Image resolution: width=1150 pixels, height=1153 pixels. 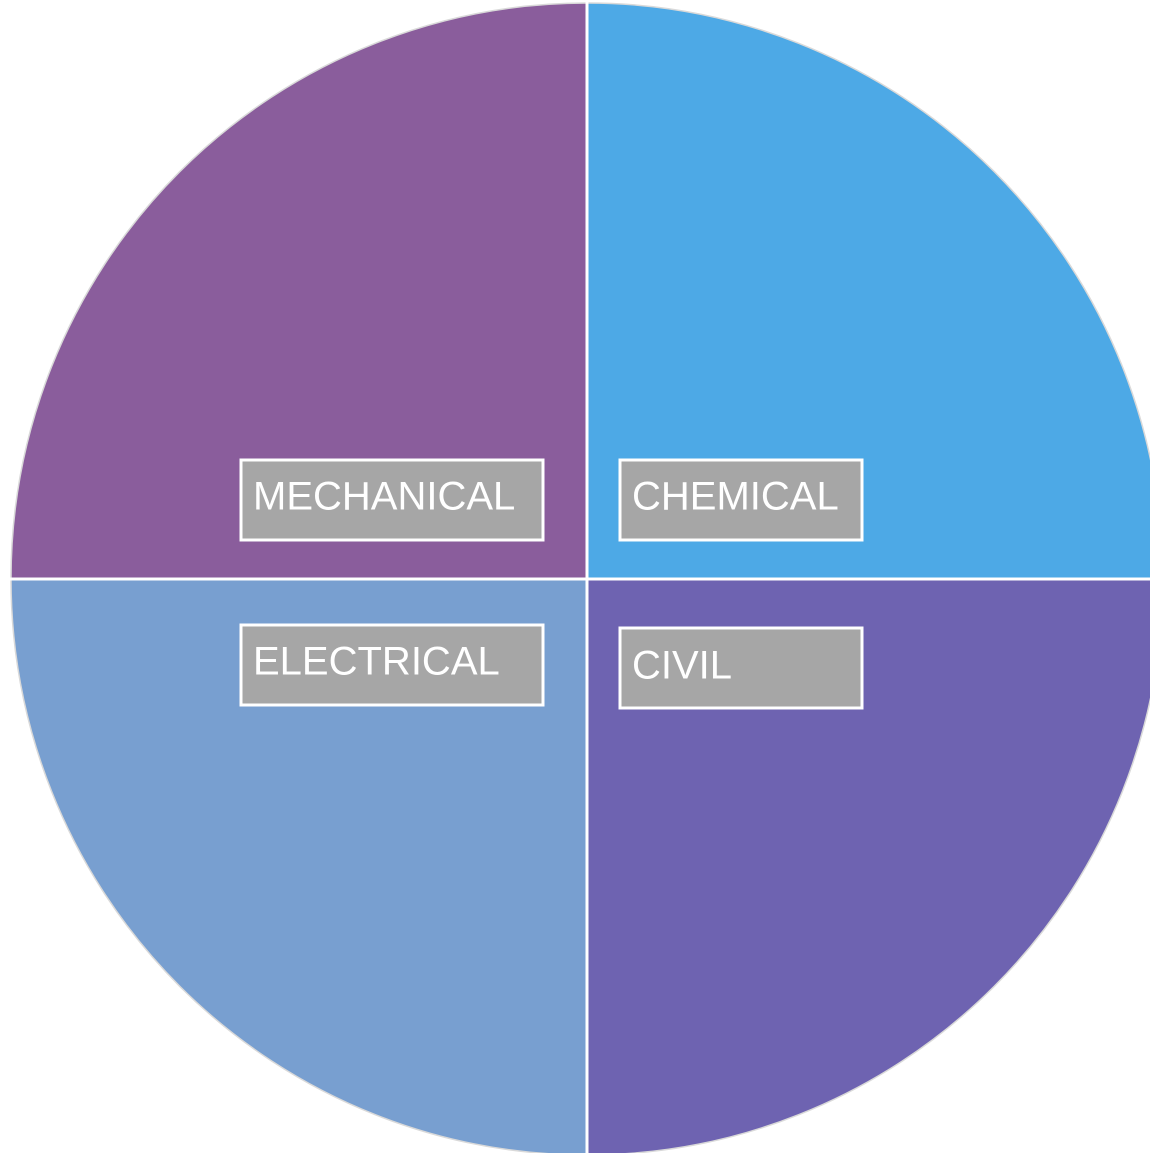 What do you see at coordinates (682, 666) in the screenshot?
I see `node-label: CIVIL` at bounding box center [682, 666].